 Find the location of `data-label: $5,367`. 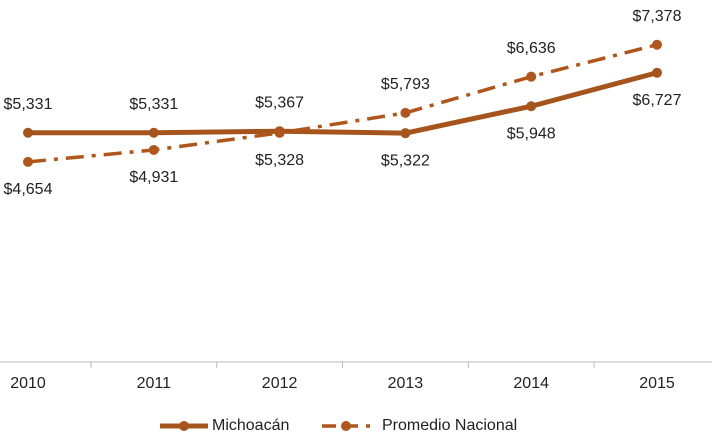

data-label: $5,367 is located at coordinates (279, 102).